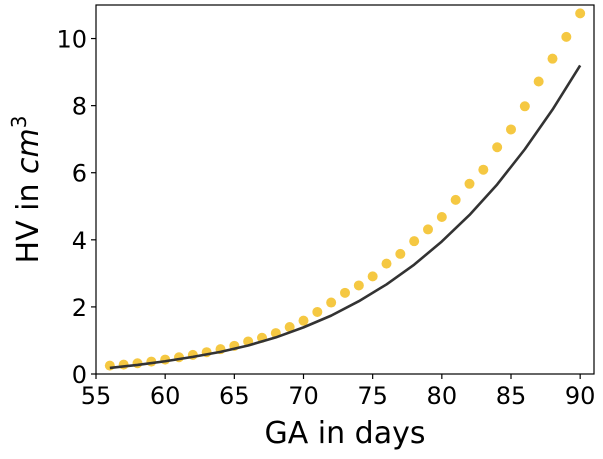 The image size is (603, 459). I want to click on x-tick-label: 85, so click(511, 396).